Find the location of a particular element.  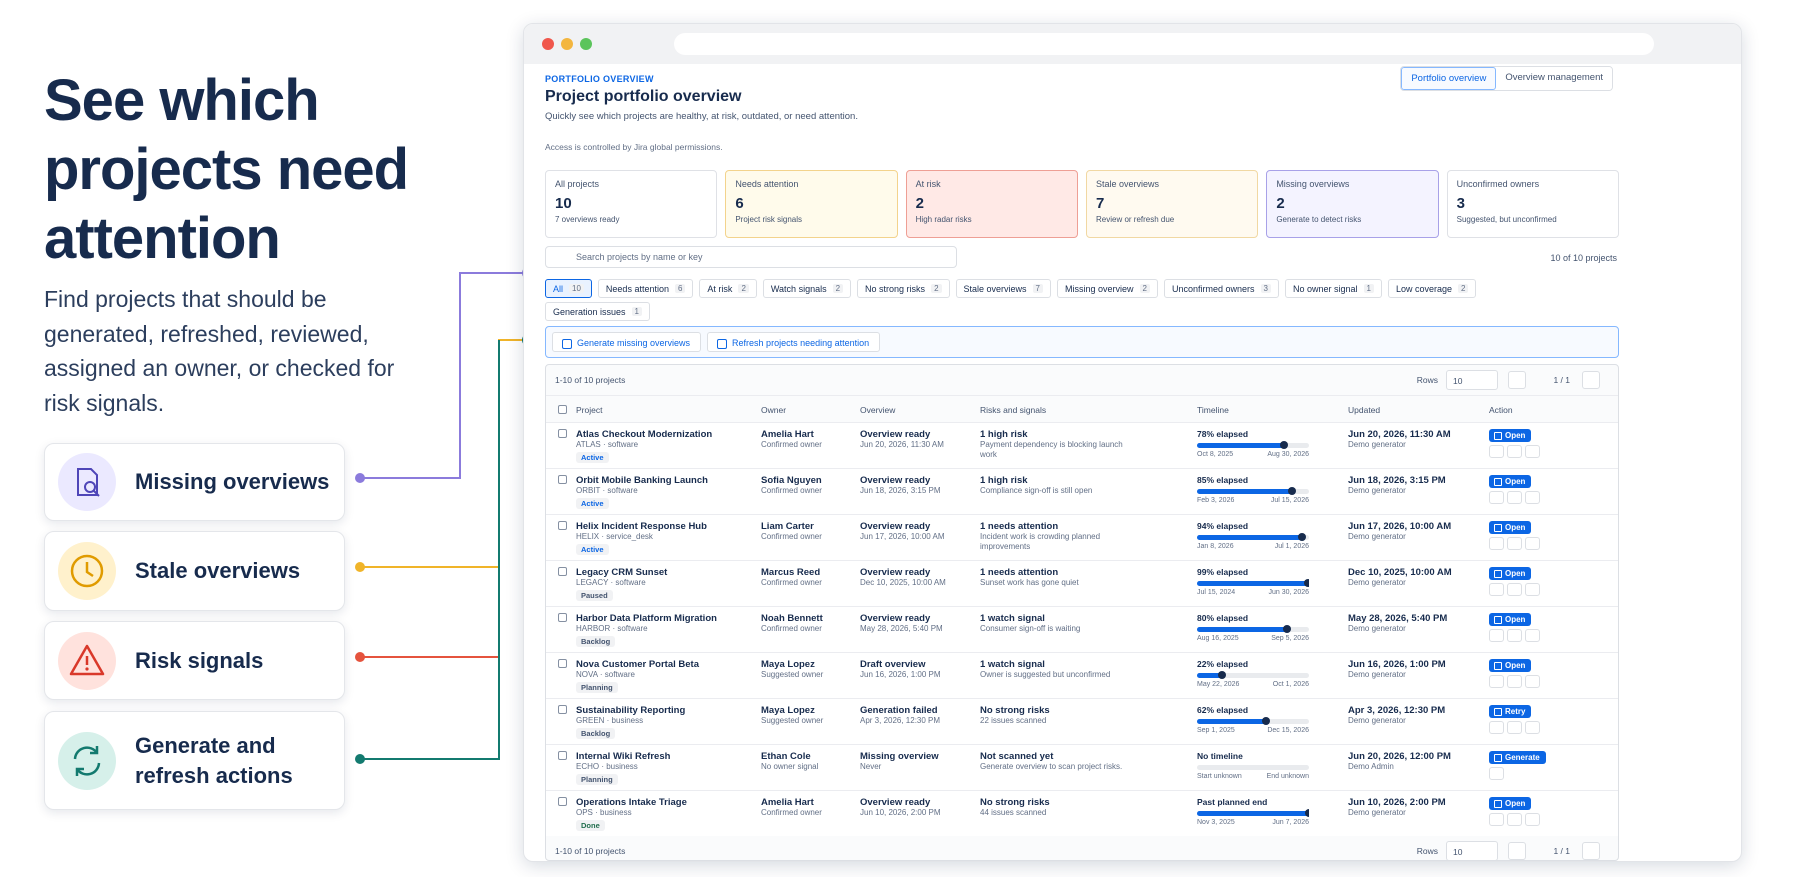

page-indicator: 1 / 1 is located at coordinates (1561, 380).